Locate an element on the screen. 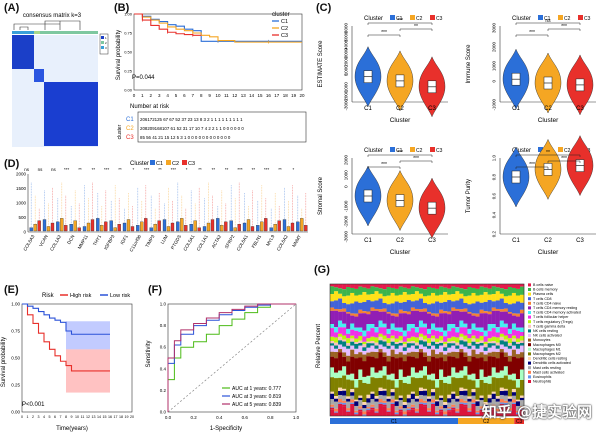 Image resolution: width=600 pixels, height=437 pixels. b-xtick-label: 18 is located at coordinates (286, 95).